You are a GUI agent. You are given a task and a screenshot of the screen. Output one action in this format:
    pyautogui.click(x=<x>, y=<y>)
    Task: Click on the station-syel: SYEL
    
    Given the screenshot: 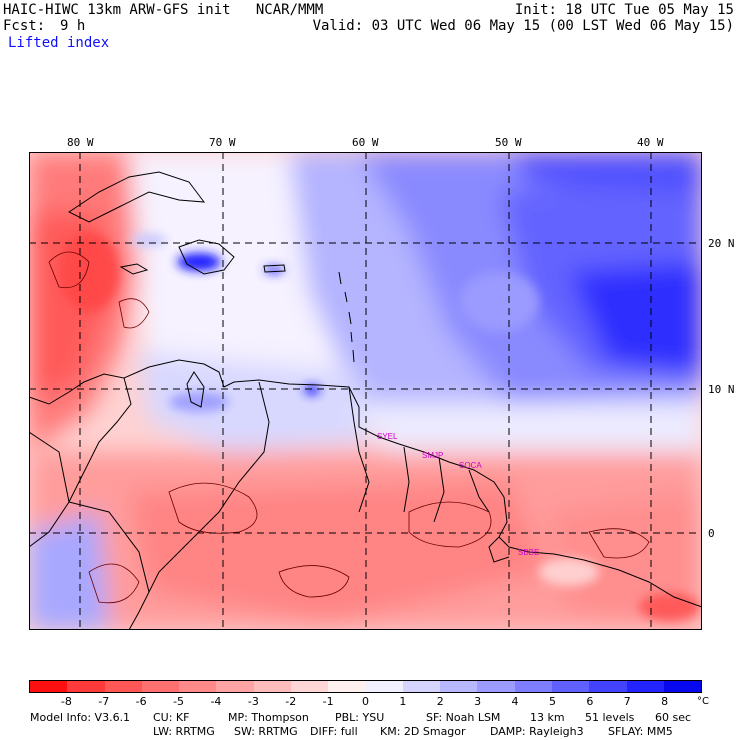 What is the action you would take?
    pyautogui.click(x=387, y=436)
    